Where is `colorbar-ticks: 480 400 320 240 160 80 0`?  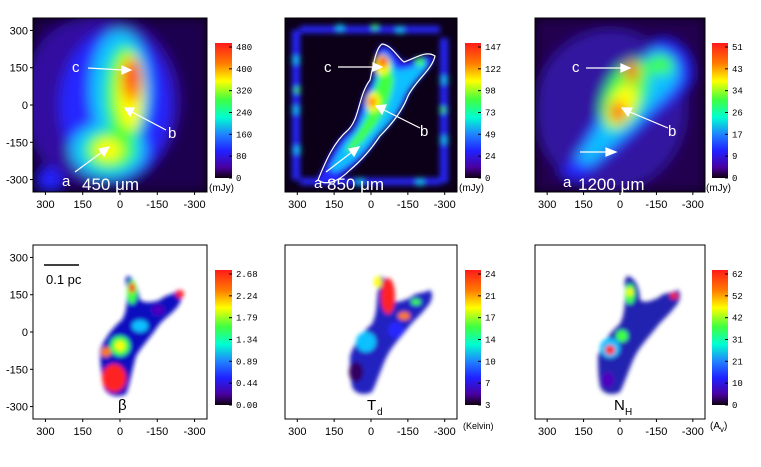
colorbar-ticks: 480 400 320 240 160 80 0 is located at coordinates (240, 113).